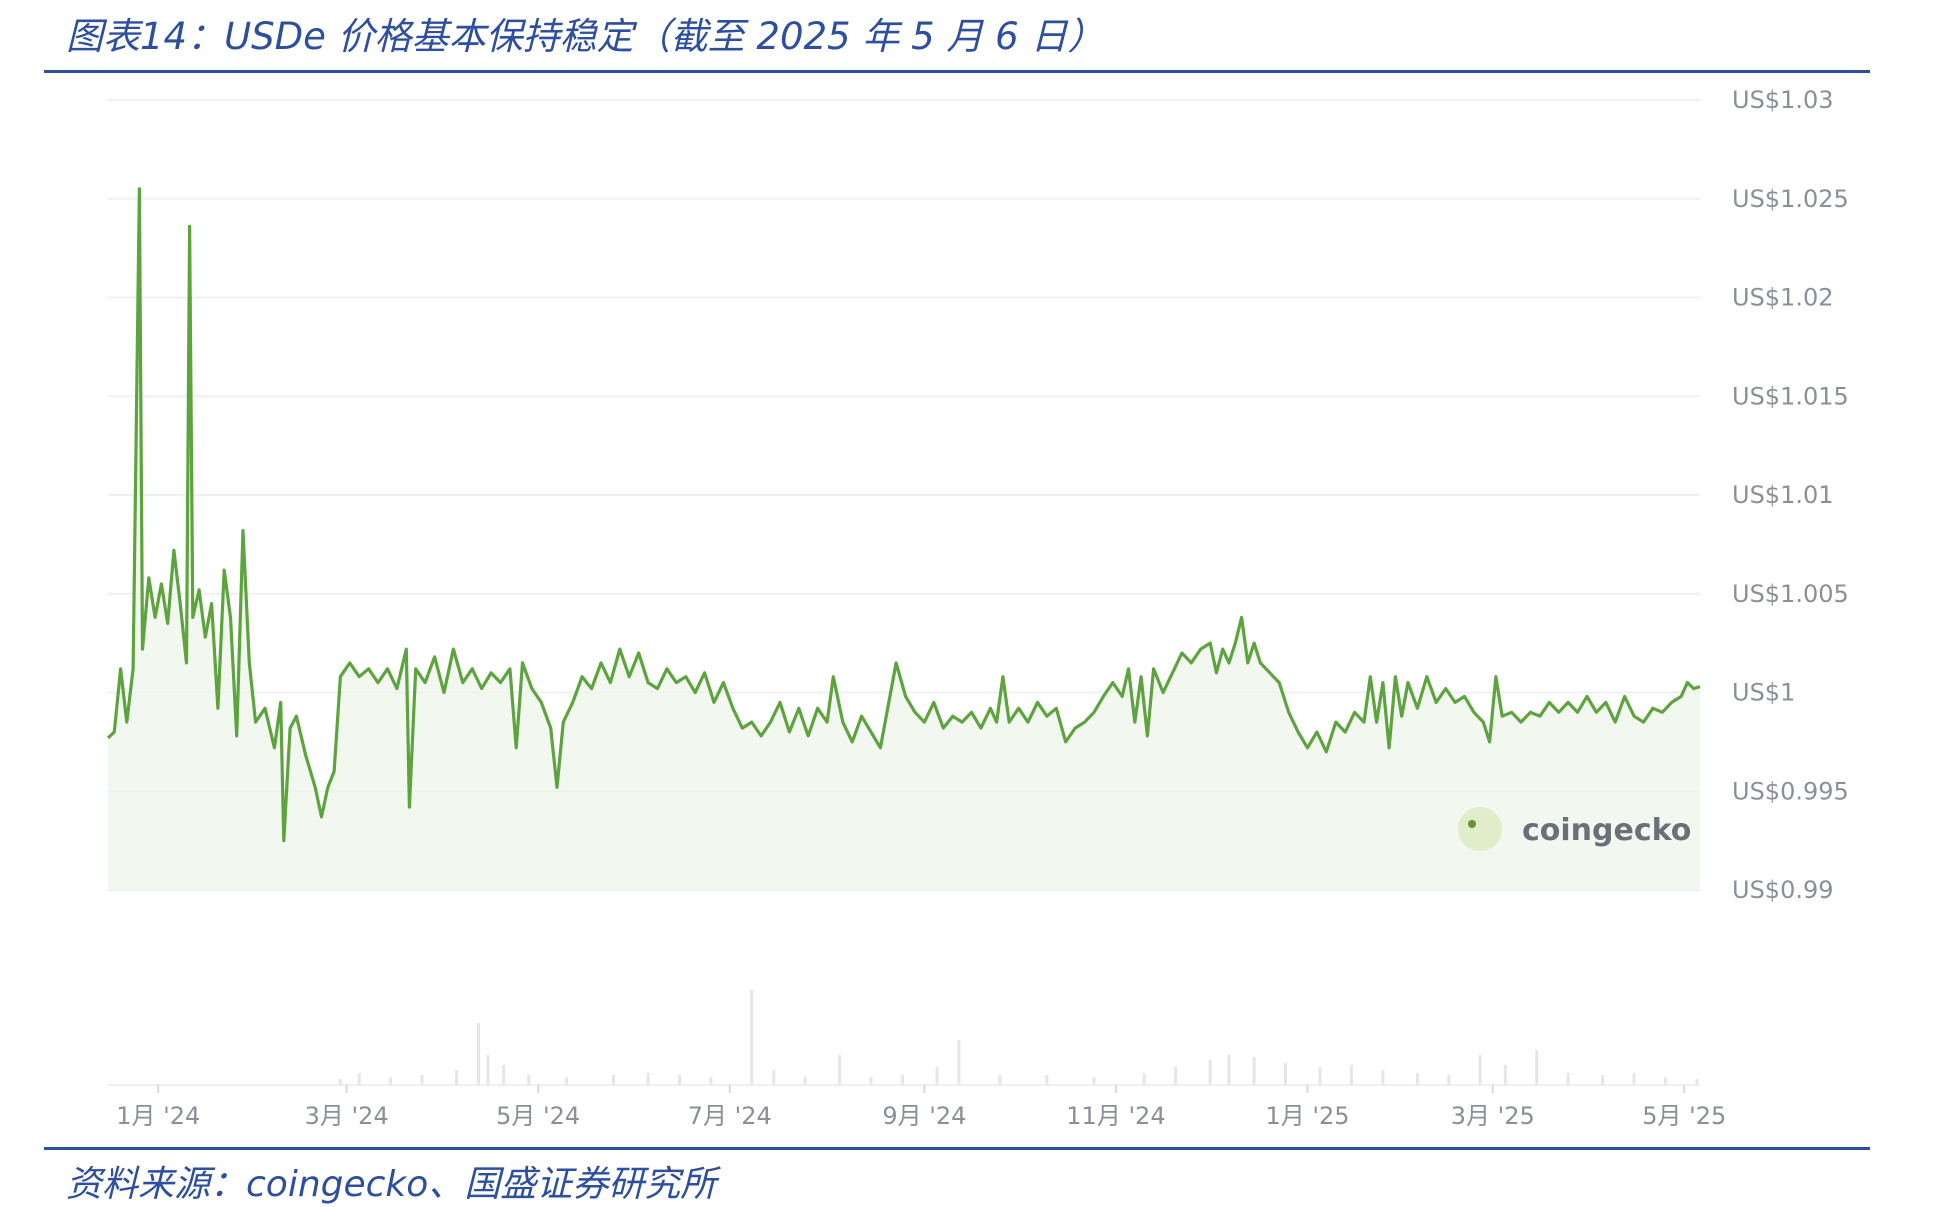 This screenshot has height=1207, width=1956. I want to click on gecko-logo-icon, so click(1480, 829).